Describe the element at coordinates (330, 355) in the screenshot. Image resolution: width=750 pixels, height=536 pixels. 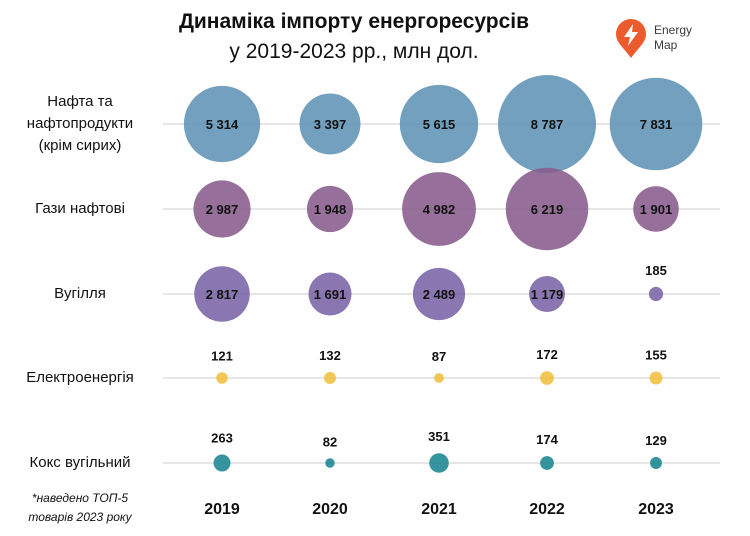
I see `data-label: 132` at that location.